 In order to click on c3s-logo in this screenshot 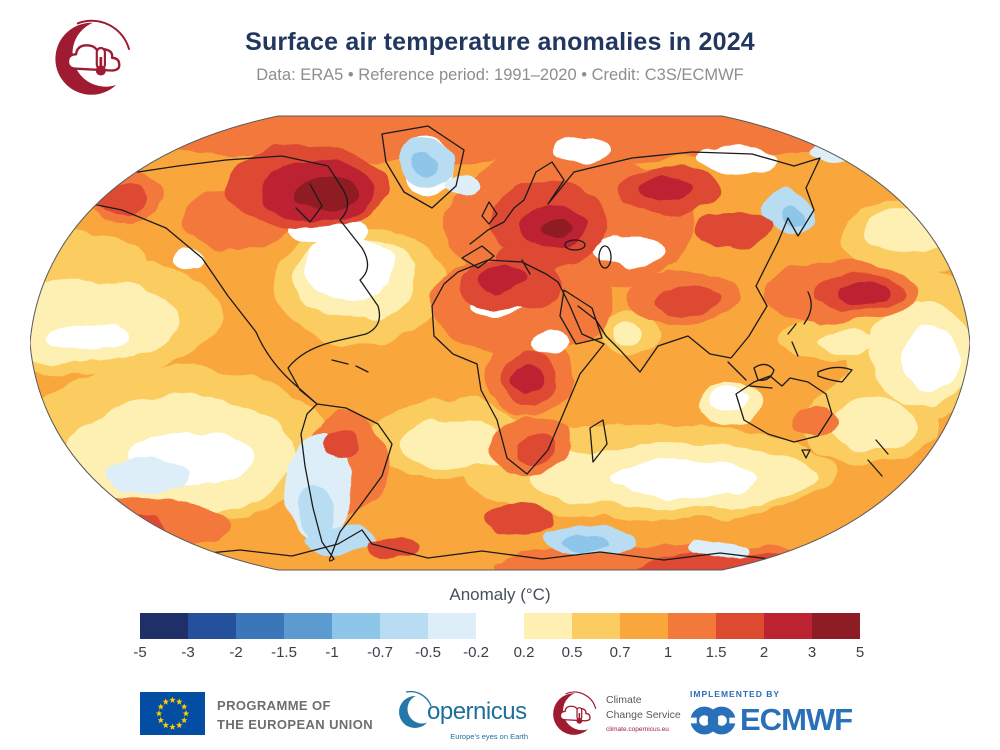, I will do `click(97, 57)`.